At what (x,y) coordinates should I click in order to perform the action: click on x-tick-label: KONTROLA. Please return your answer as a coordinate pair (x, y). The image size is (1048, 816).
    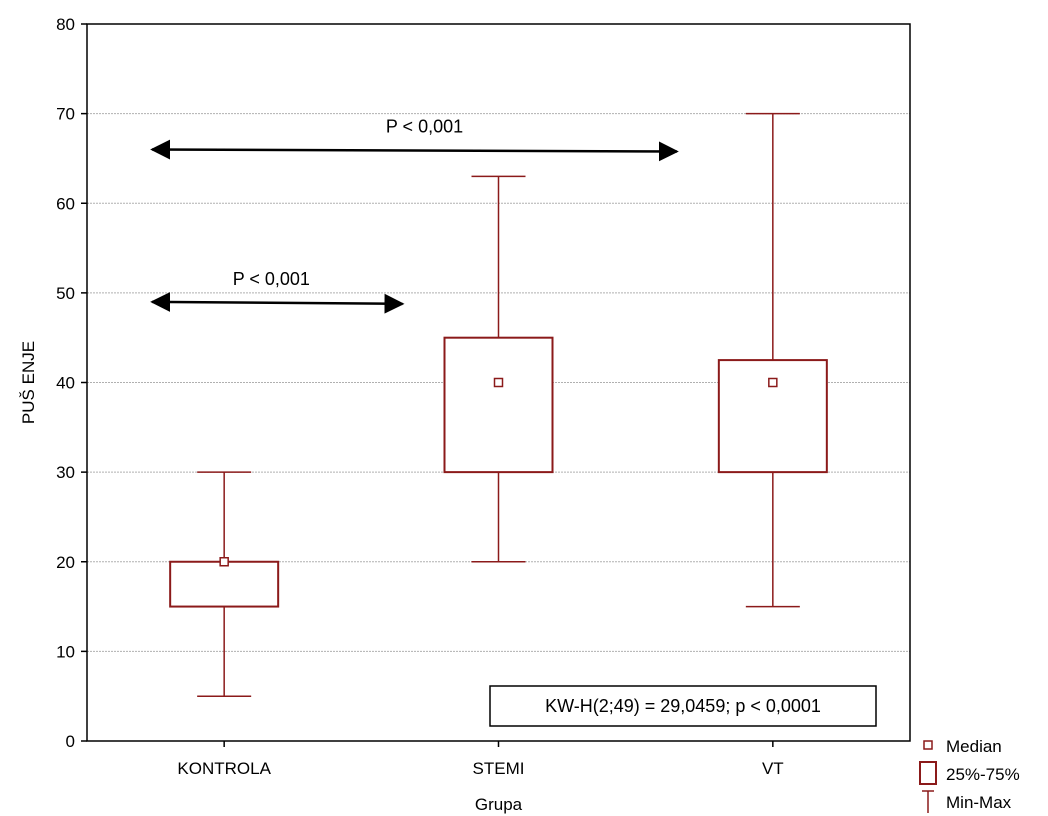
    Looking at the image, I should click on (224, 768).